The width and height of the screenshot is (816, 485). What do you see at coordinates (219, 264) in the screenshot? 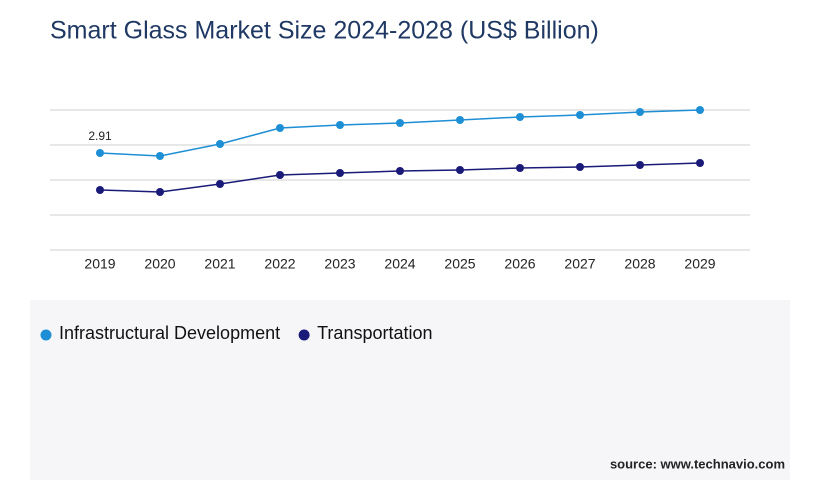
I see `x-tick-label: 2021` at bounding box center [219, 264].